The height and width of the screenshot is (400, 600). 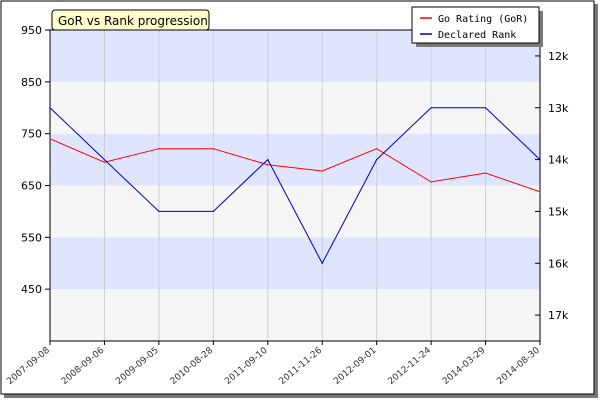 What do you see at coordinates (31, 30) in the screenshot?
I see `y-left-tick-label: 950` at bounding box center [31, 30].